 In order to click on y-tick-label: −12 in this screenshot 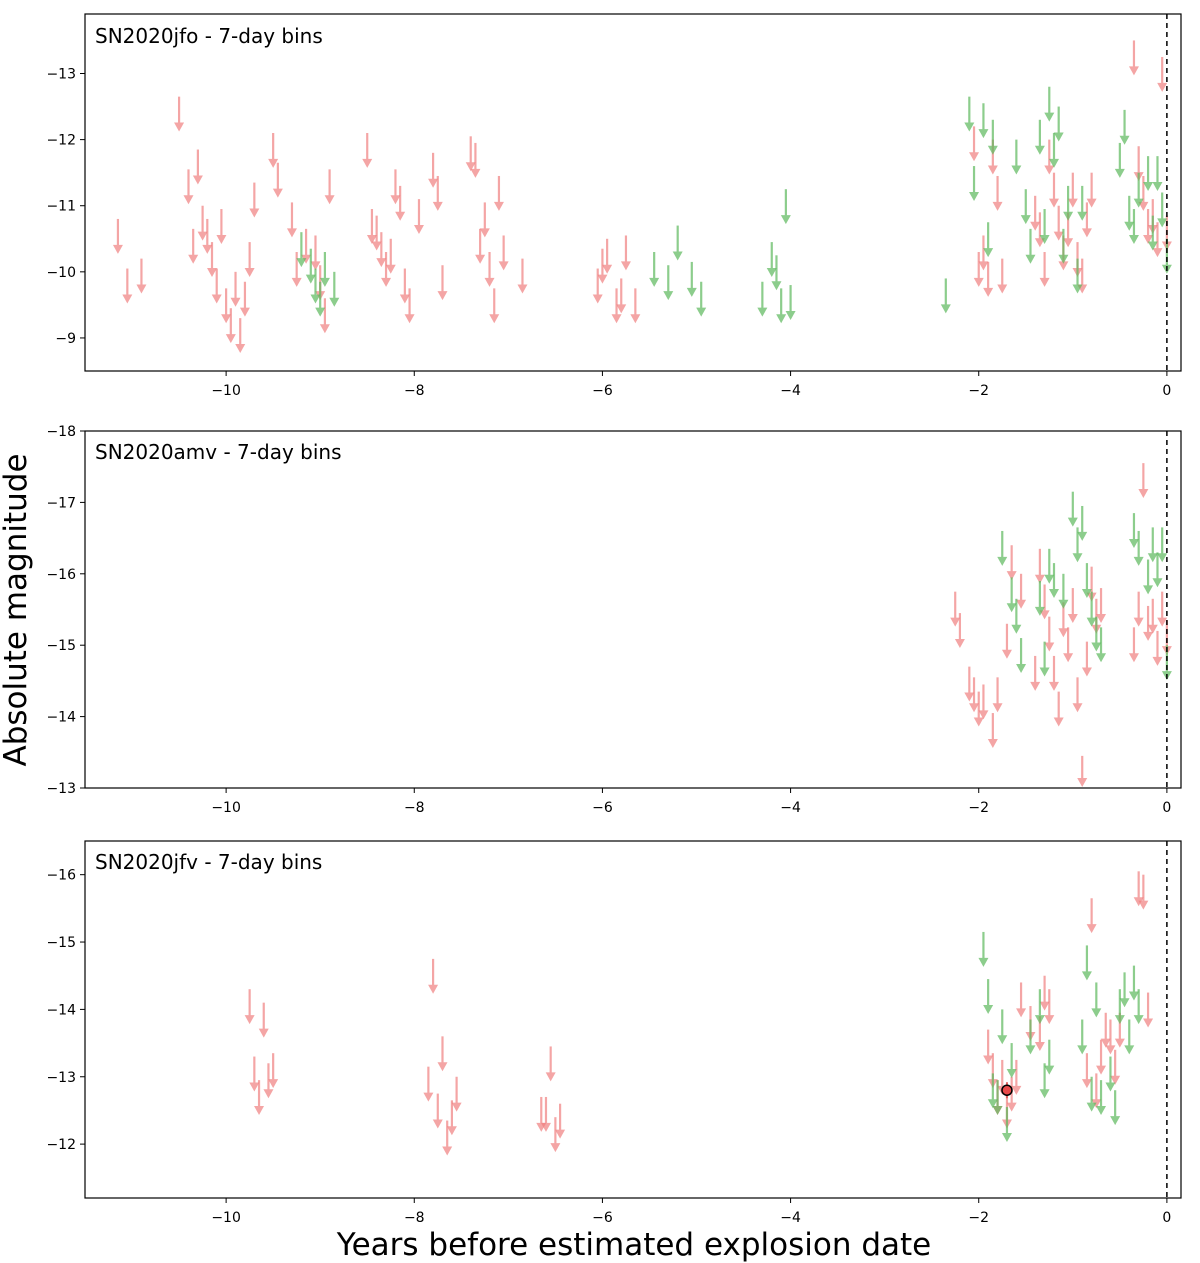, I will do `click(61, 141)`.